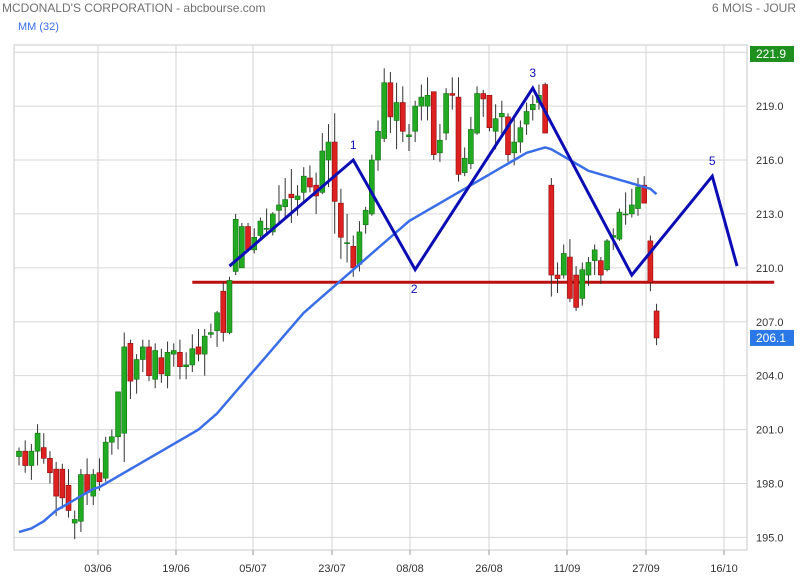  What do you see at coordinates (770, 485) in the screenshot?
I see `y-tick-label: 198.0` at bounding box center [770, 485].